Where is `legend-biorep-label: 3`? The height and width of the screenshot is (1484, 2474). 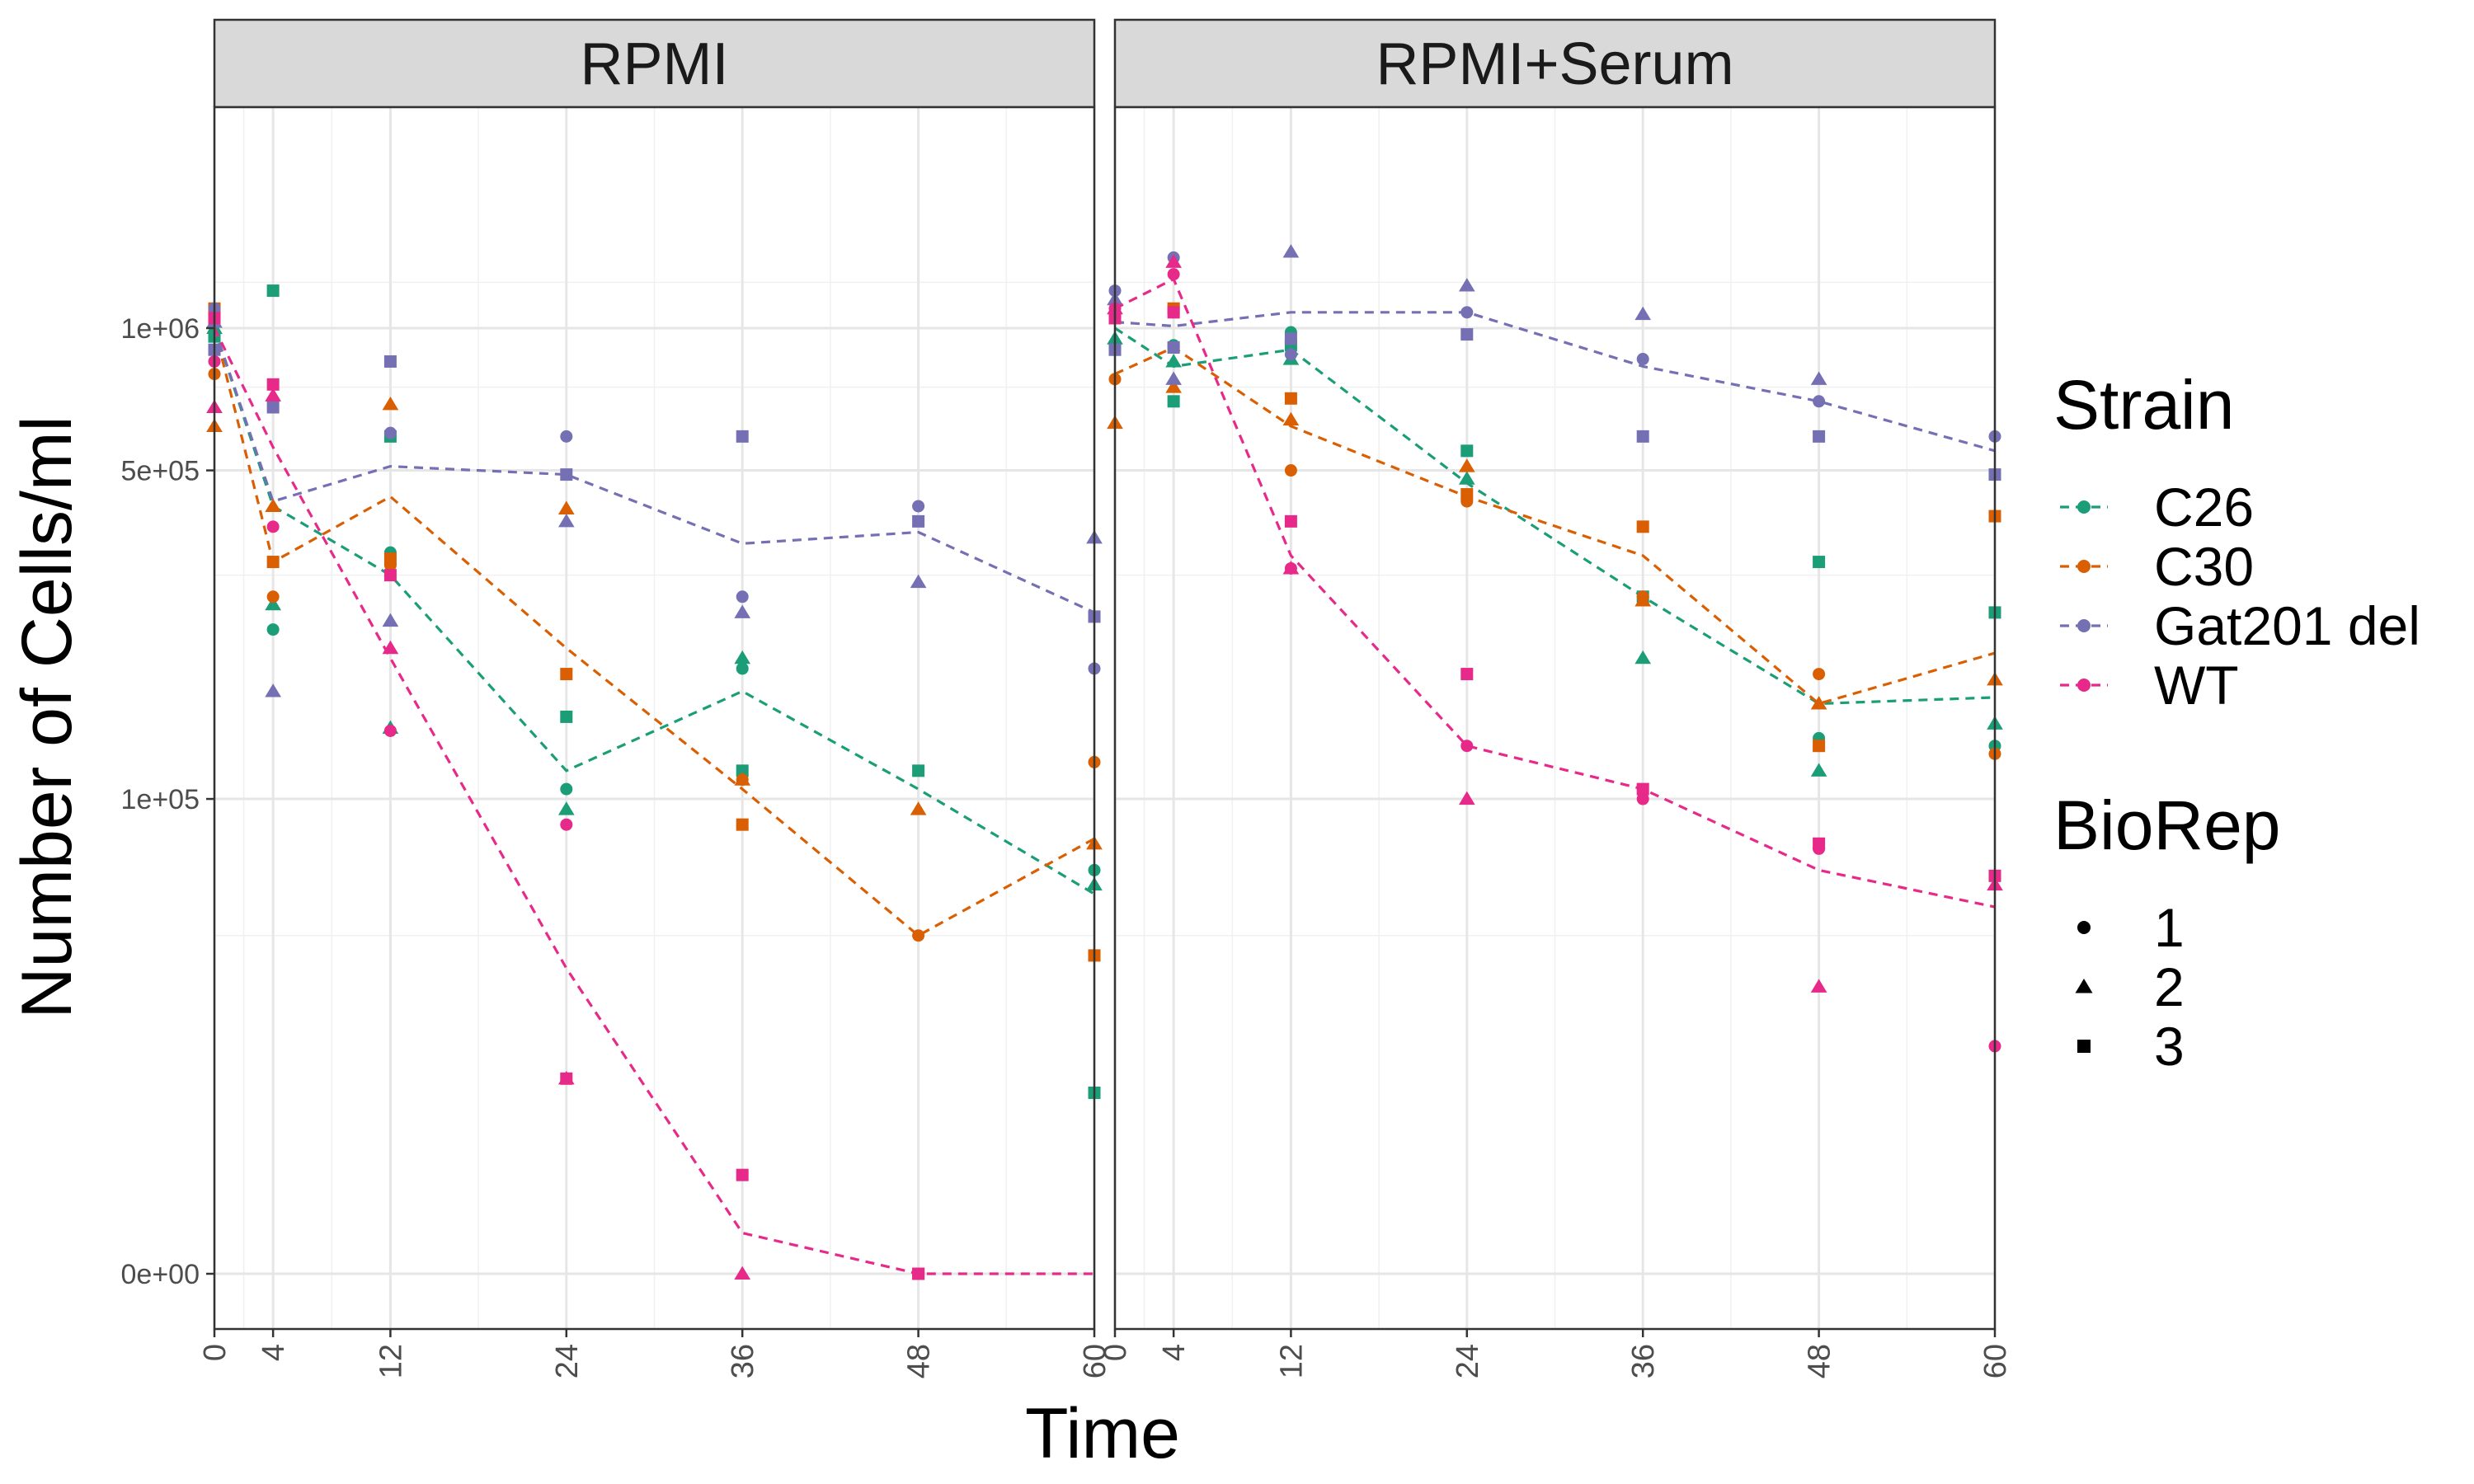 legend-biorep-label: 3 is located at coordinates (2169, 1046).